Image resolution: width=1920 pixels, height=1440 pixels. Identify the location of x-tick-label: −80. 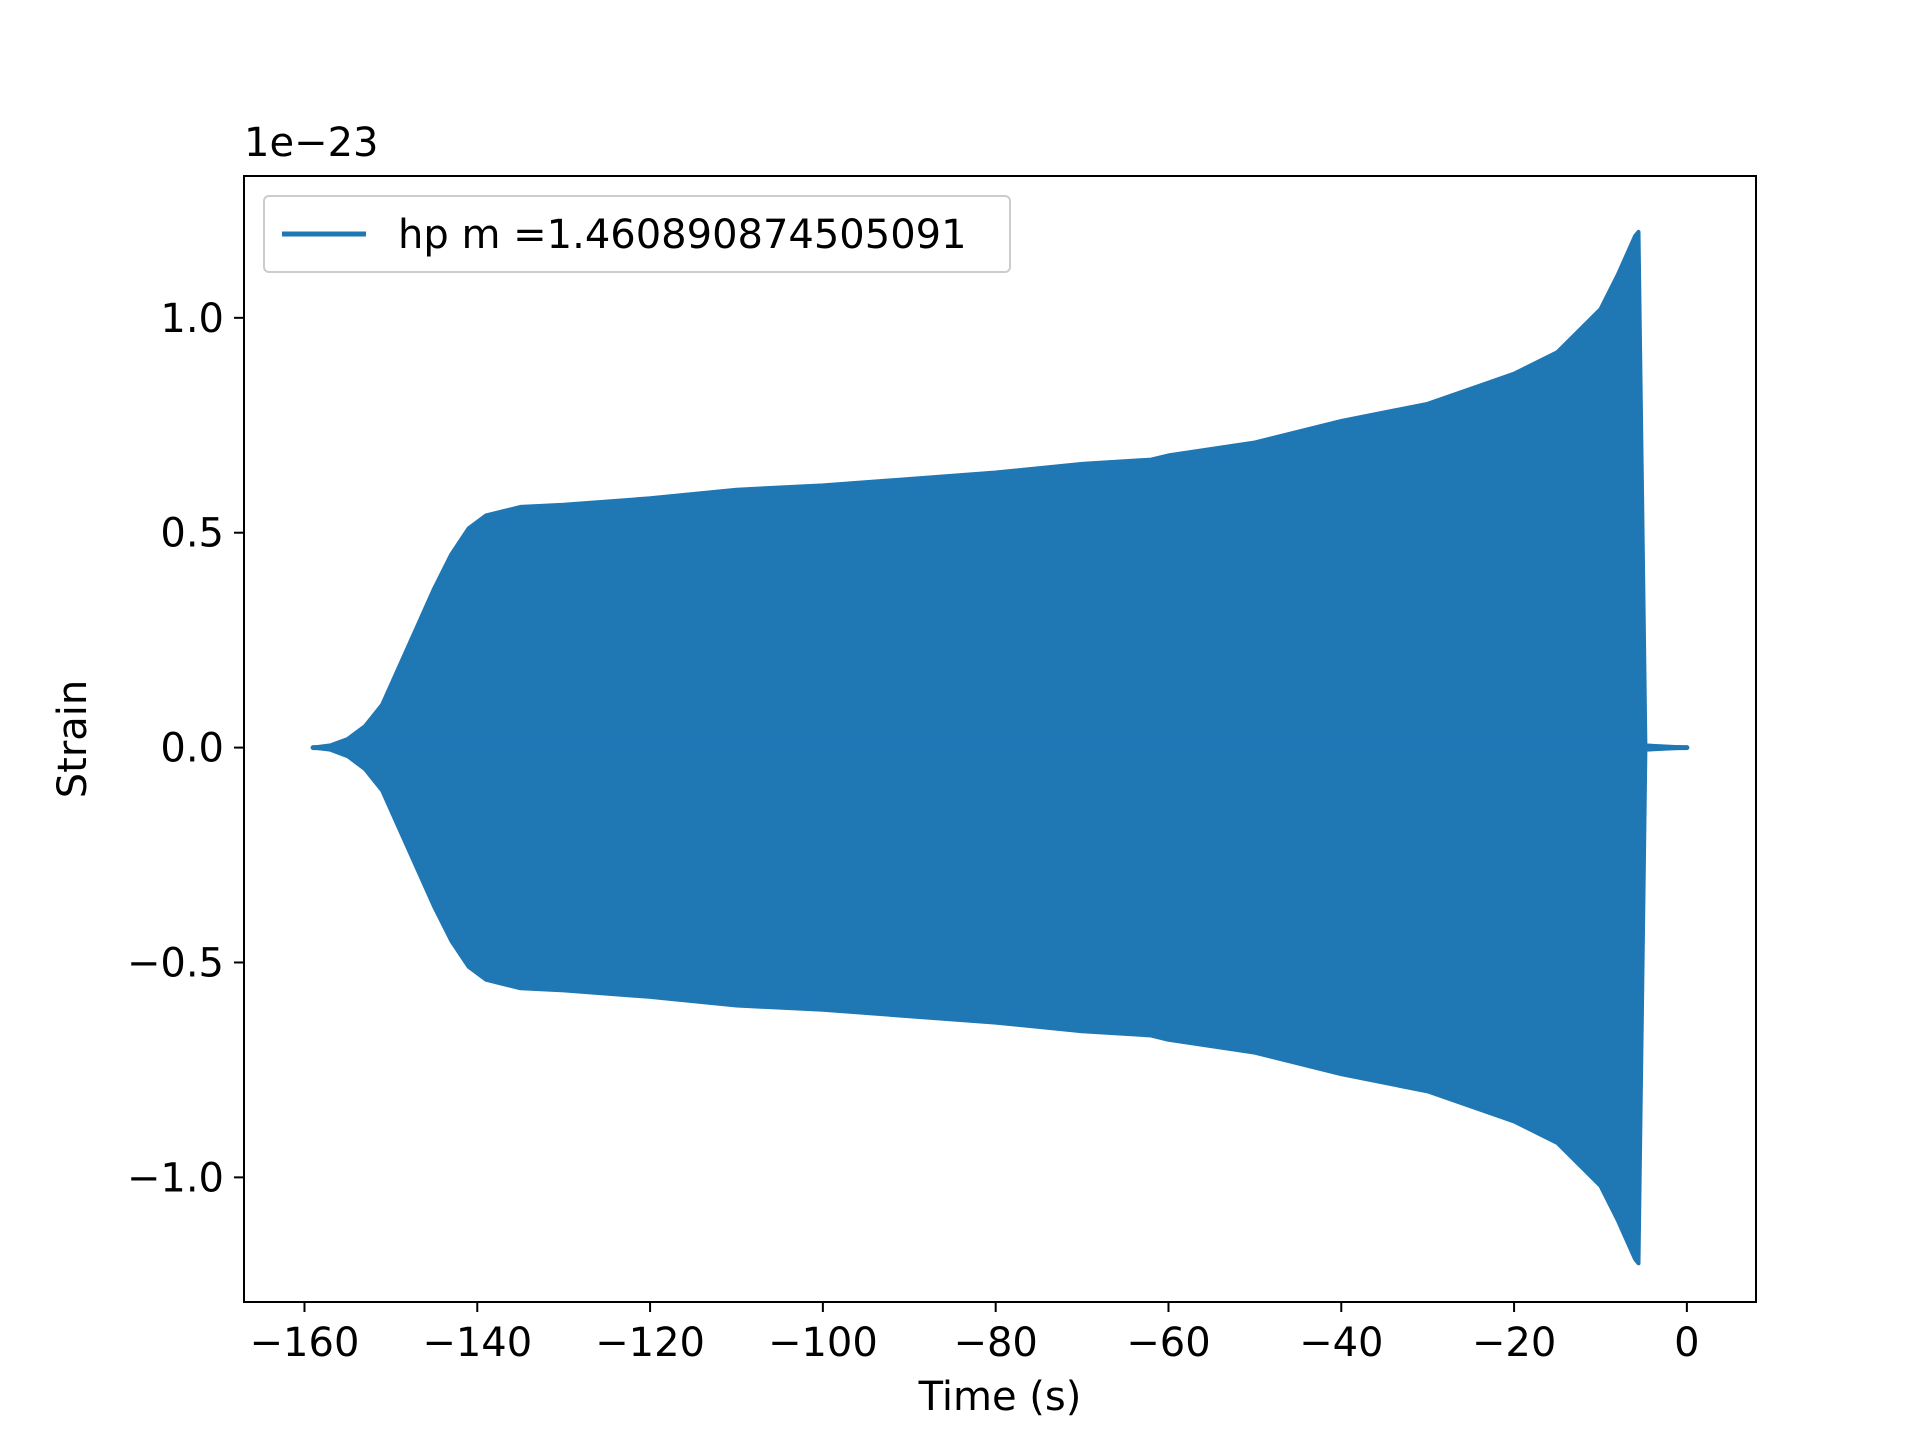
(995, 1343).